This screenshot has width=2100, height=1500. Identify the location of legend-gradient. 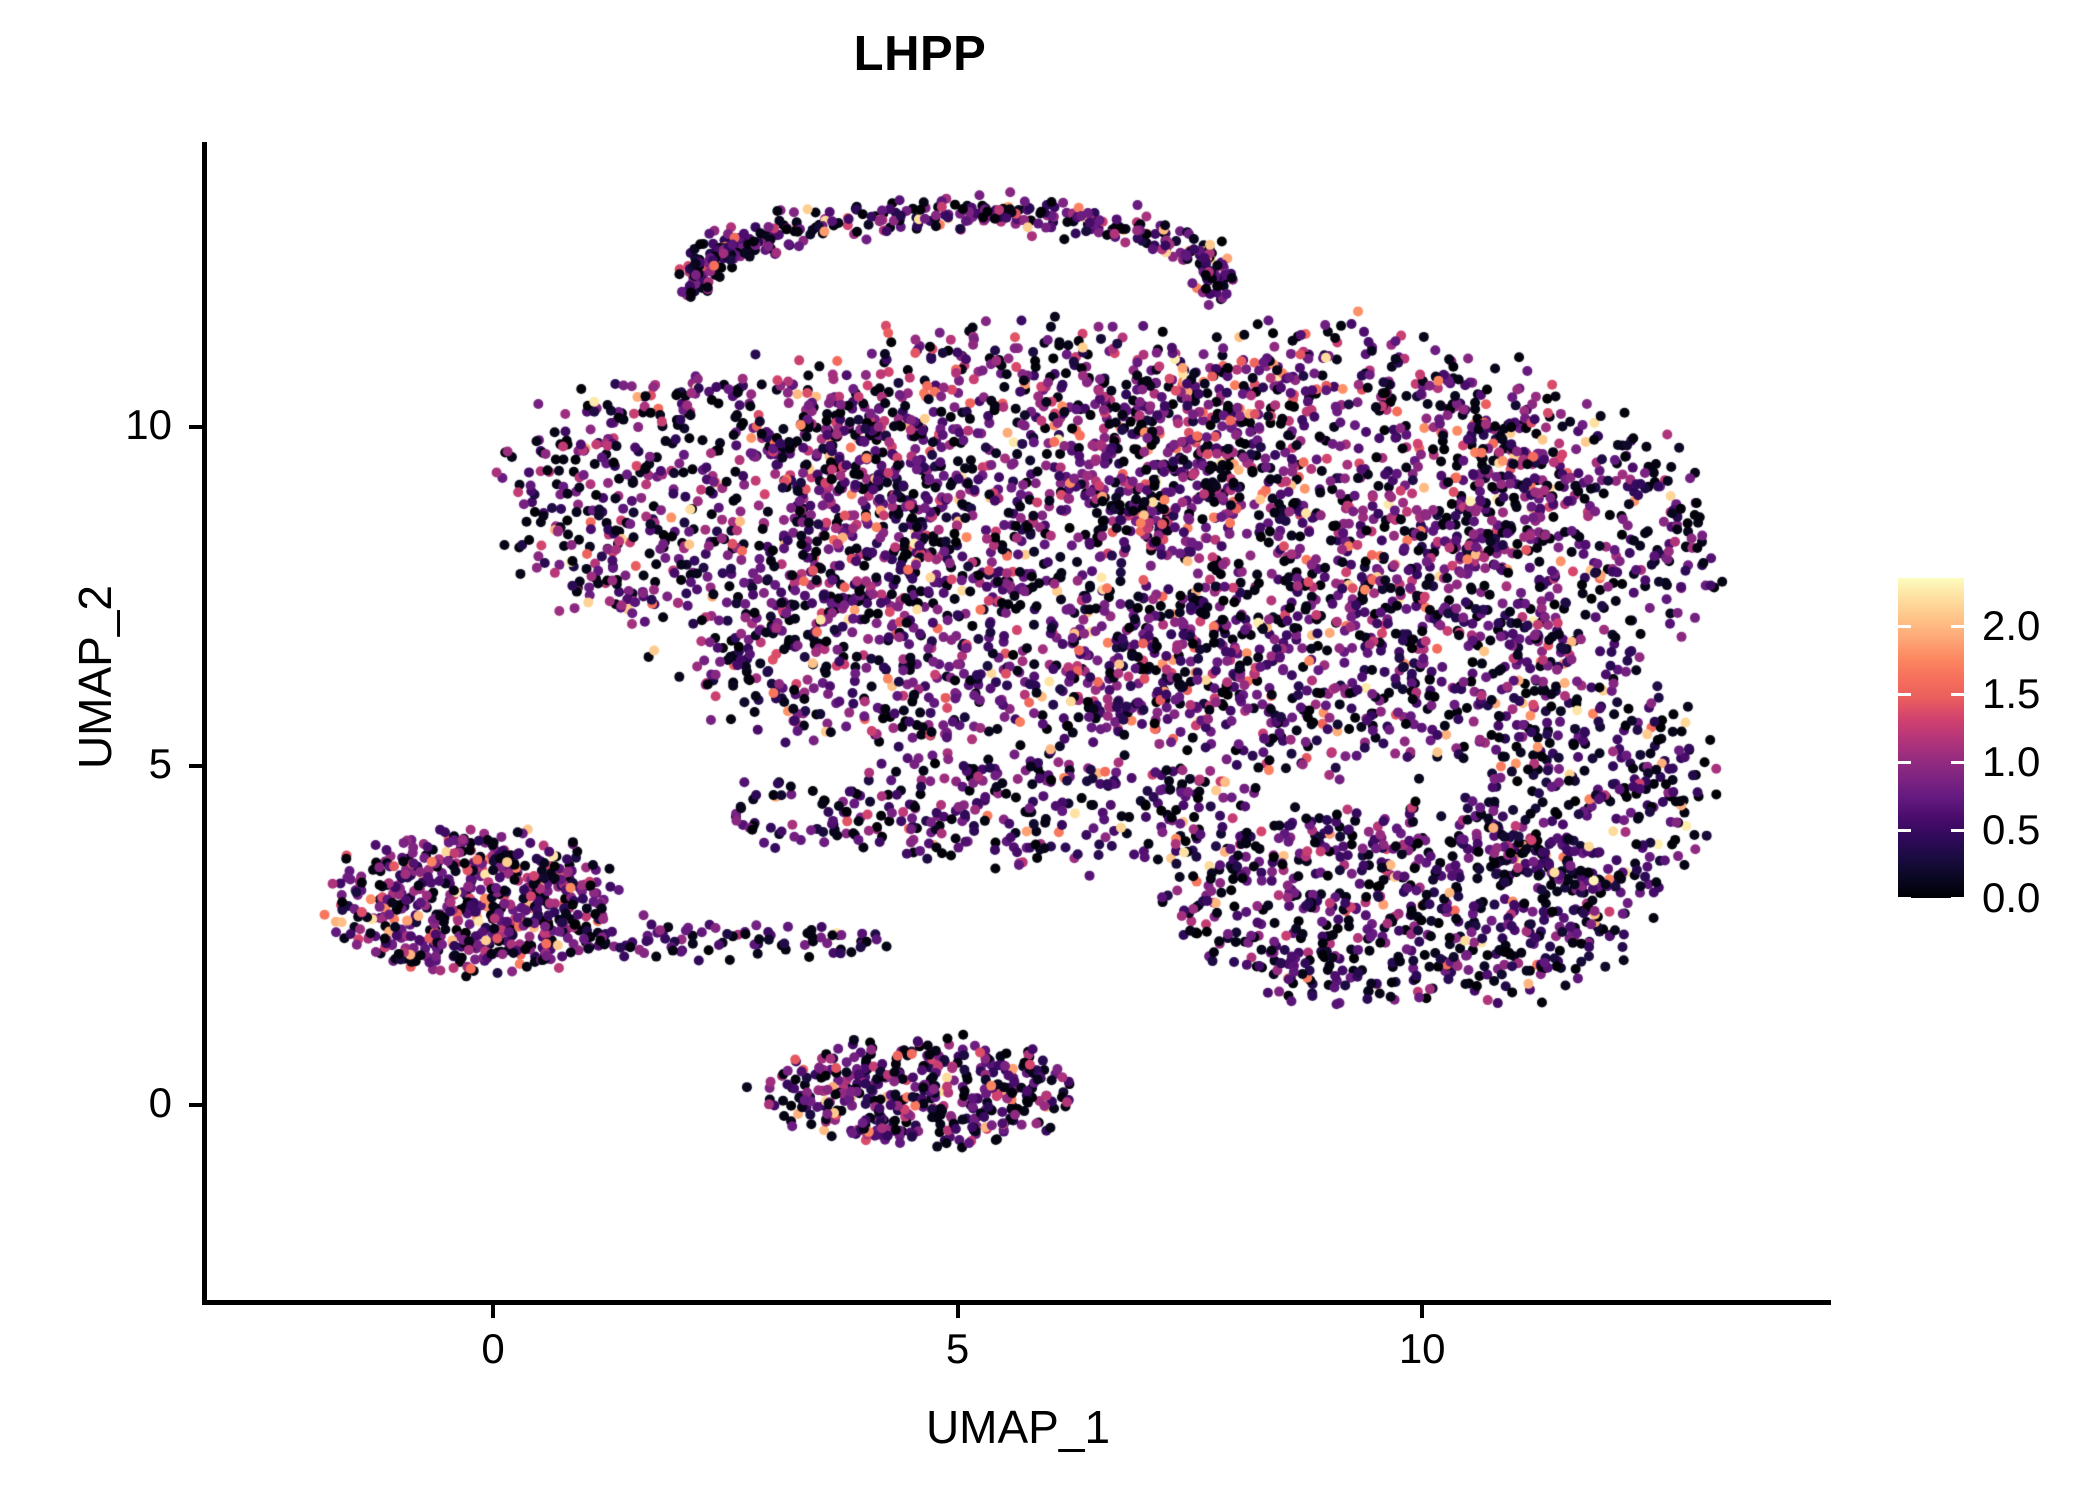
(1931, 738).